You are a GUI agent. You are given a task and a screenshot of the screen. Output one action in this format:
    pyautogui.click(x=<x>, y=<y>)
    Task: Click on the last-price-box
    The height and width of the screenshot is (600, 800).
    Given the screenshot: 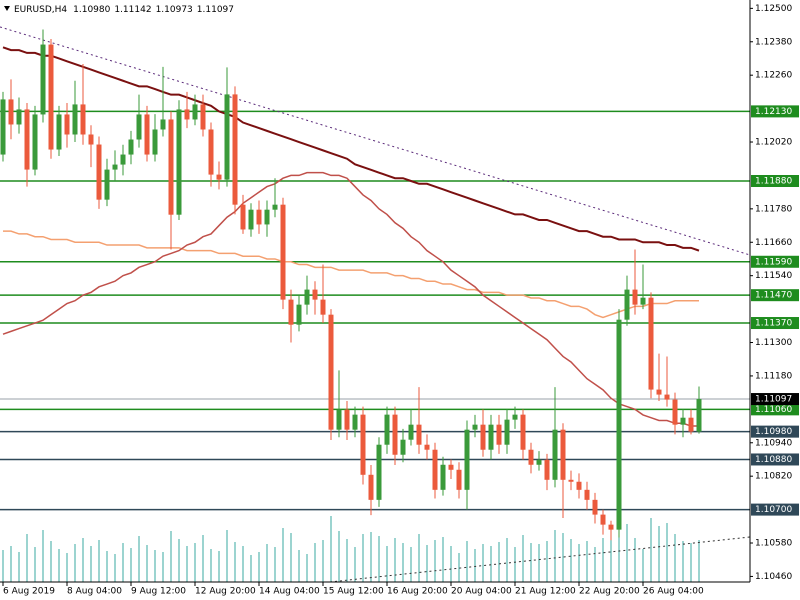 What is the action you would take?
    pyautogui.click(x=775, y=399)
    